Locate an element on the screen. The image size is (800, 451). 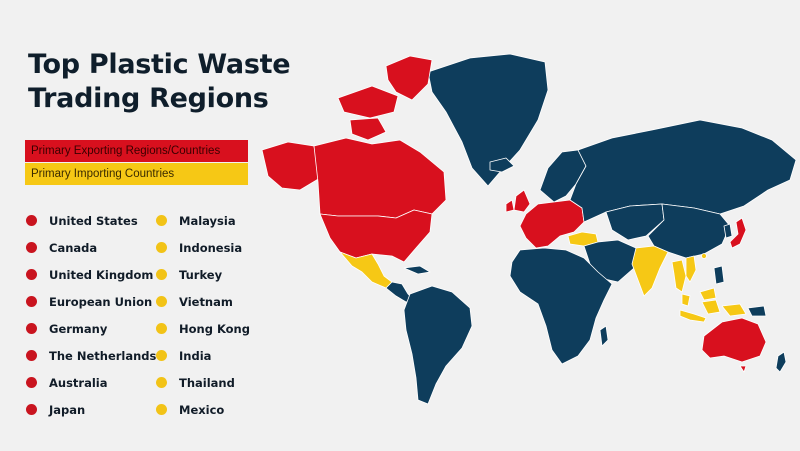
country-name: Hong Kong is located at coordinates (214, 328).